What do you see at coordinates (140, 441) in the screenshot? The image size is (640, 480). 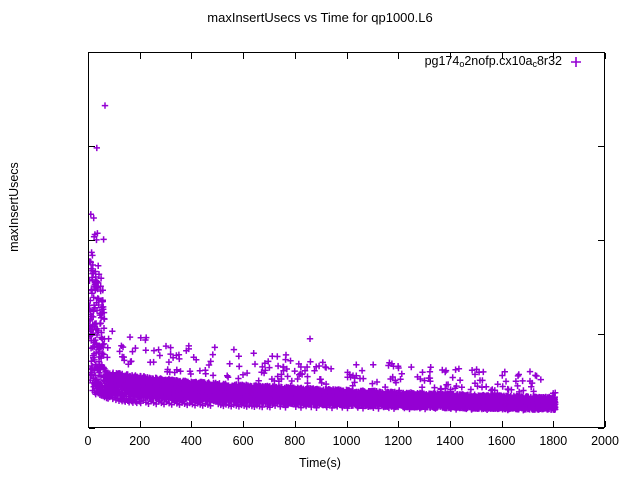 I see `x-tick-label: 200` at bounding box center [140, 441].